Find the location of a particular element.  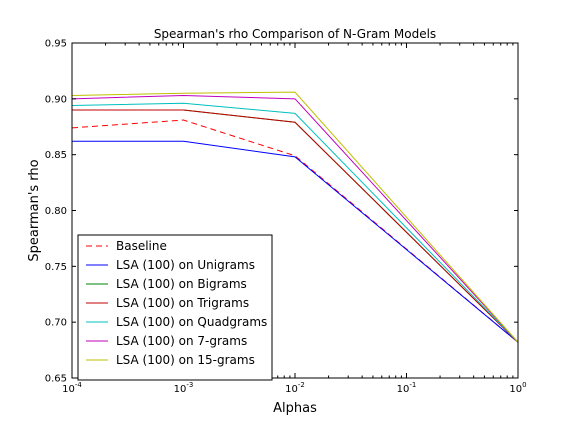

x-tick-exponent: -4 is located at coordinates (79, 385).